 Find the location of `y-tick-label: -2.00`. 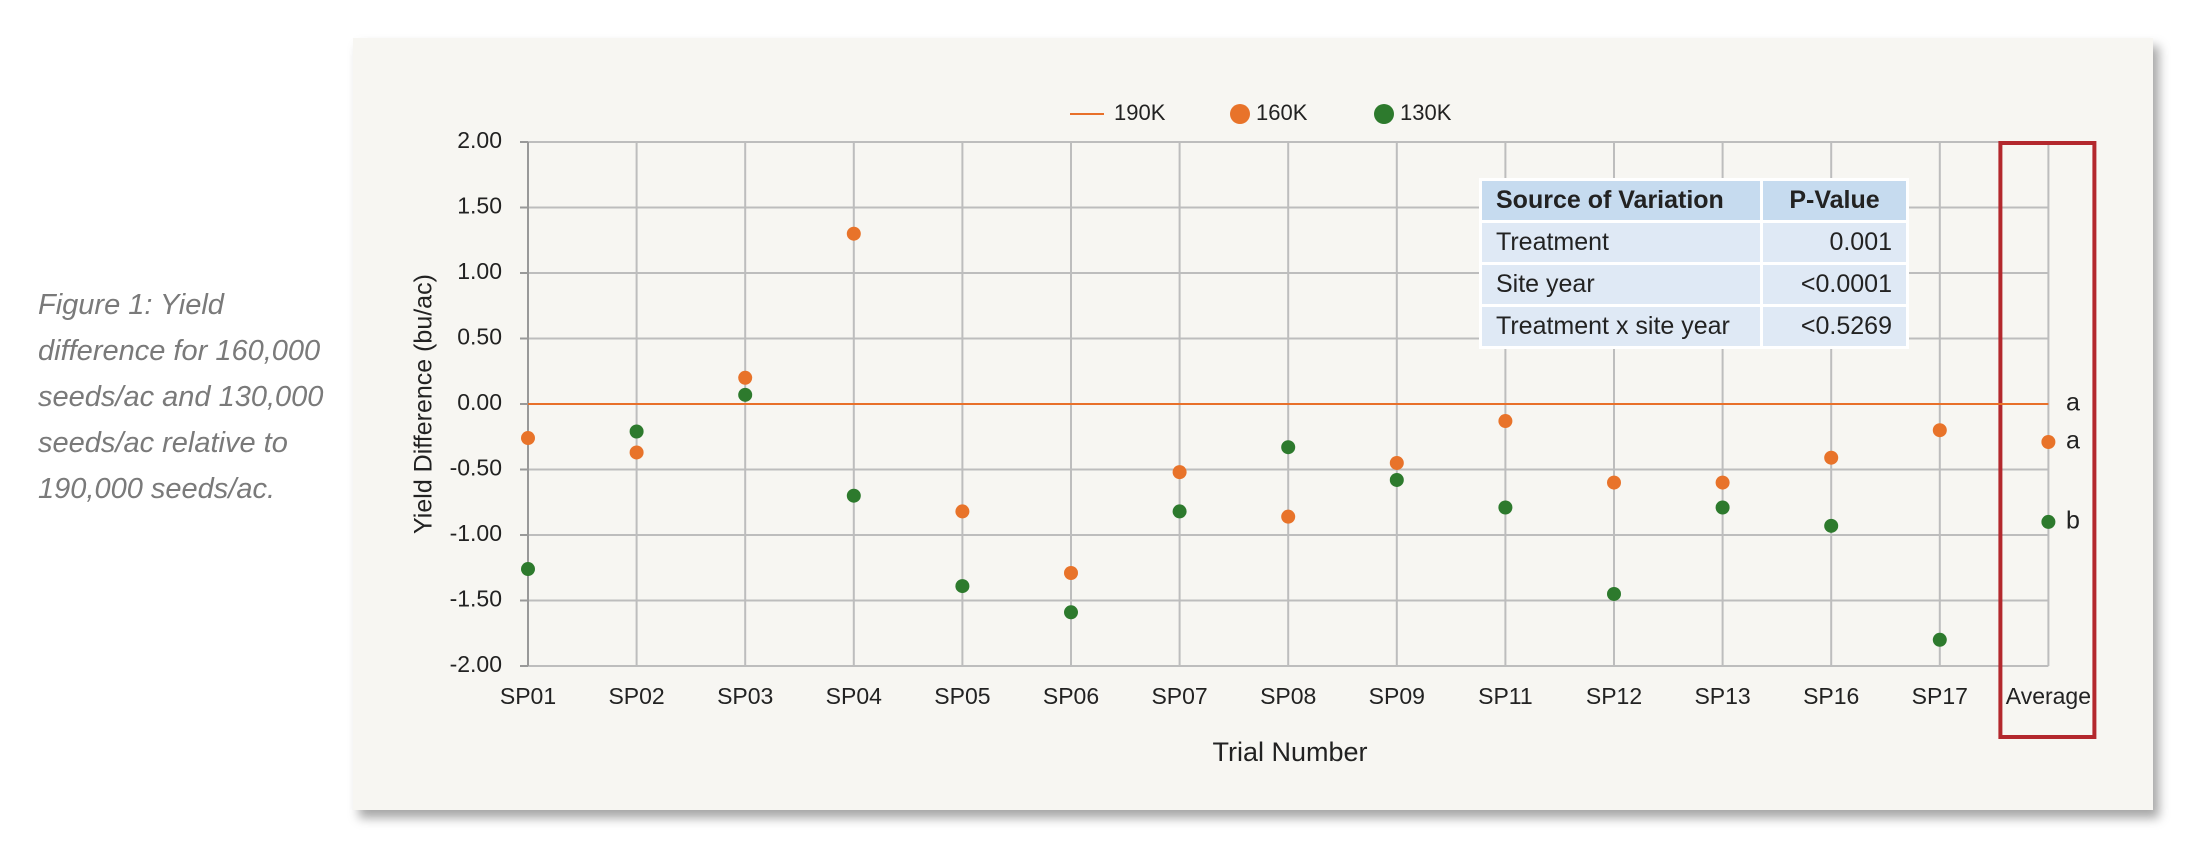

y-tick-label: -2.00 is located at coordinates (476, 664).